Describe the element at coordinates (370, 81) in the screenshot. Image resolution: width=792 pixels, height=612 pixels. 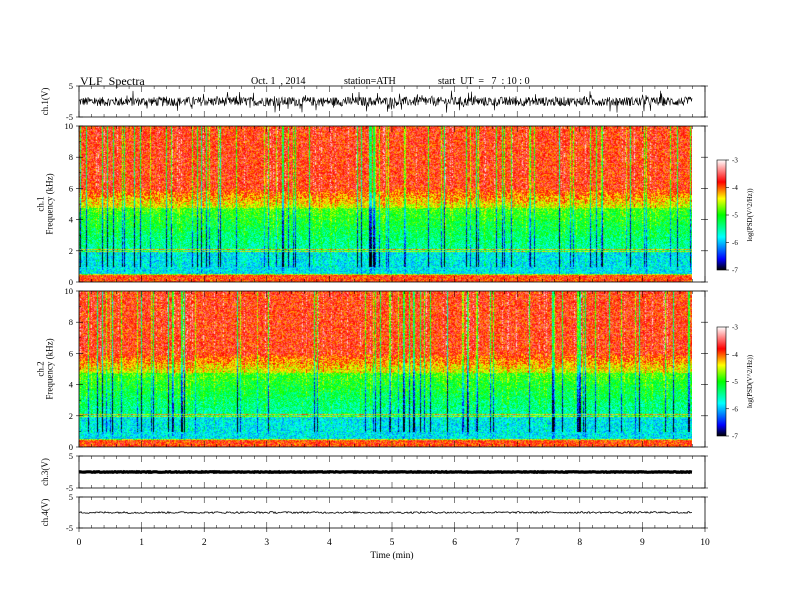
I see `station-label: station=ATH` at that location.